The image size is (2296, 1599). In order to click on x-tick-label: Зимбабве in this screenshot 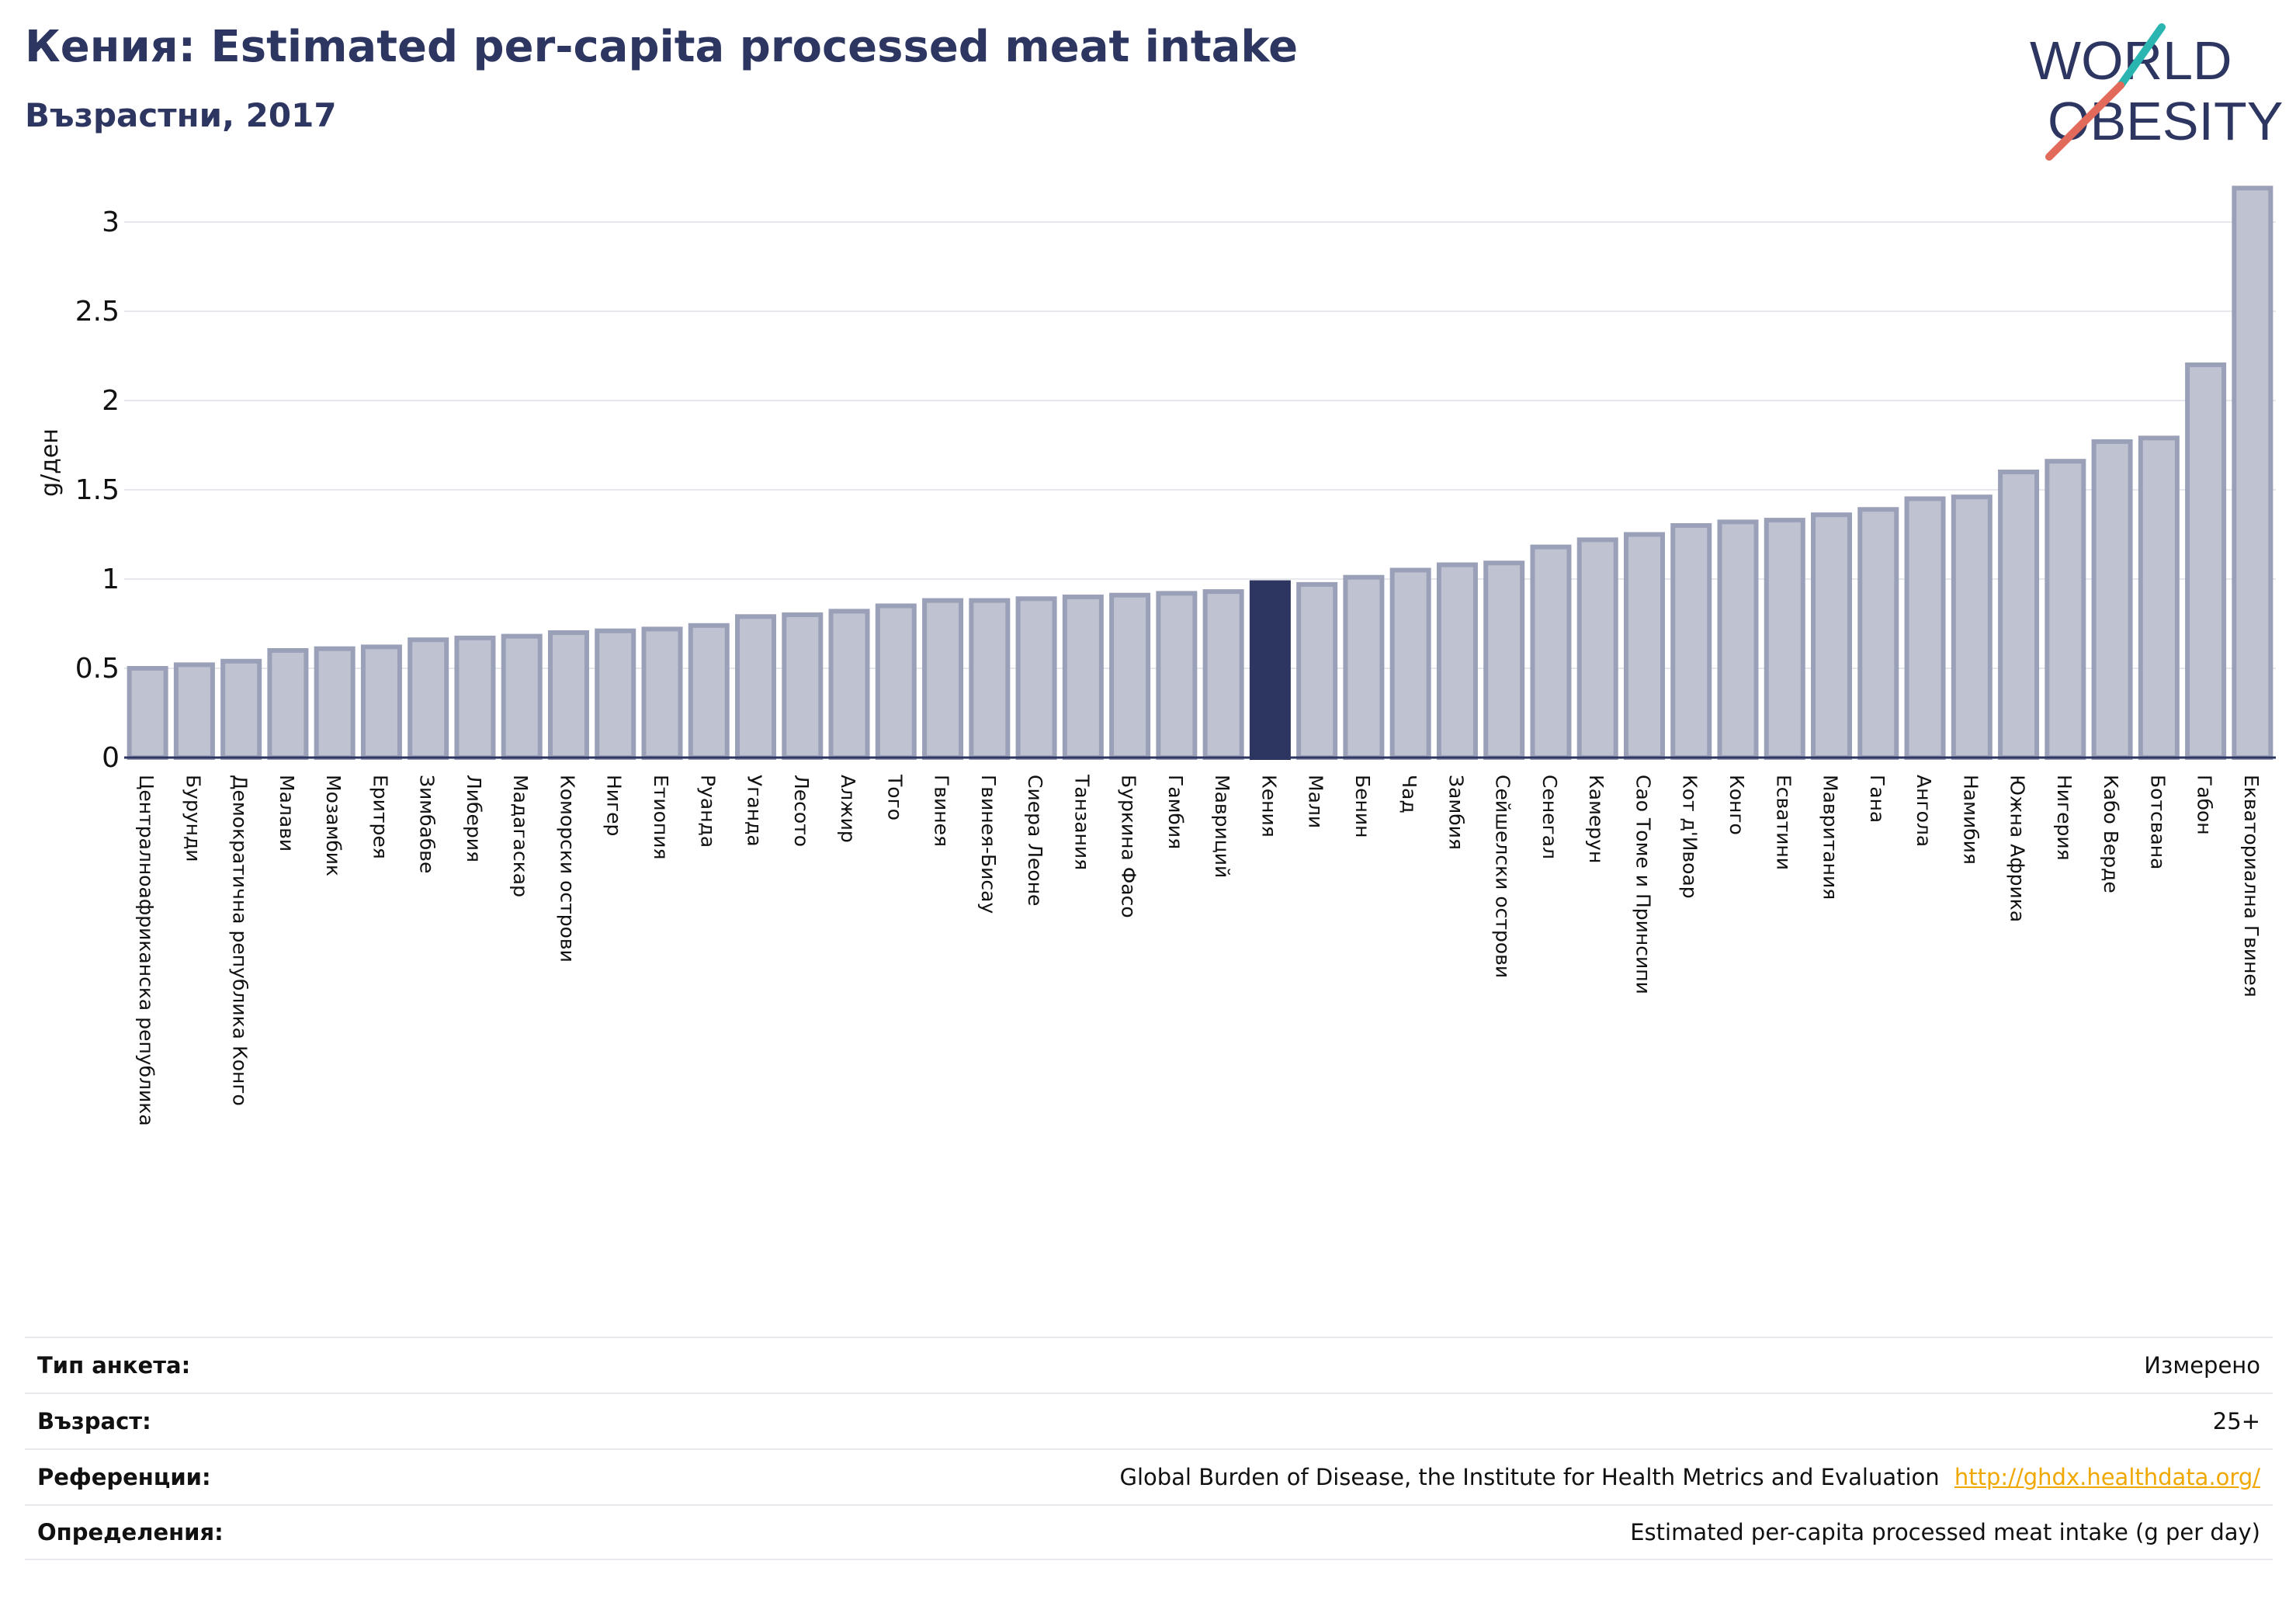, I will do `click(427, 824)`.